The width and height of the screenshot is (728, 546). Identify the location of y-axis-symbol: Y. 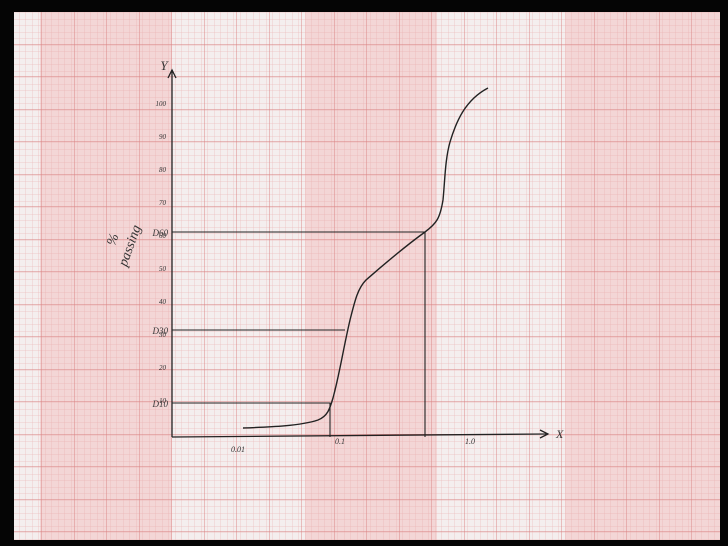
(164, 65).